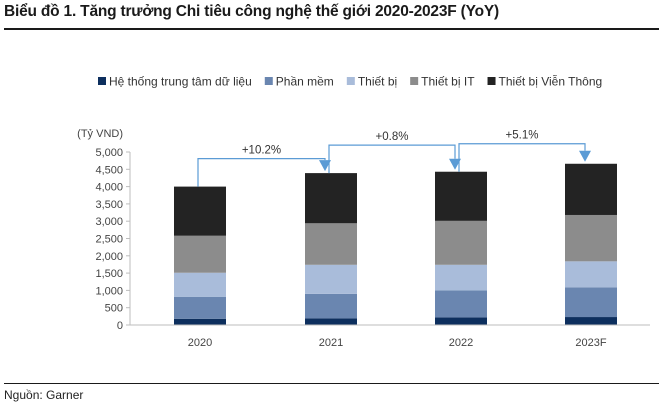 Image resolution: width=661 pixels, height=410 pixels. Describe the element at coordinates (109, 188) in the screenshot. I see `y-tick-label: 4,000` at that location.